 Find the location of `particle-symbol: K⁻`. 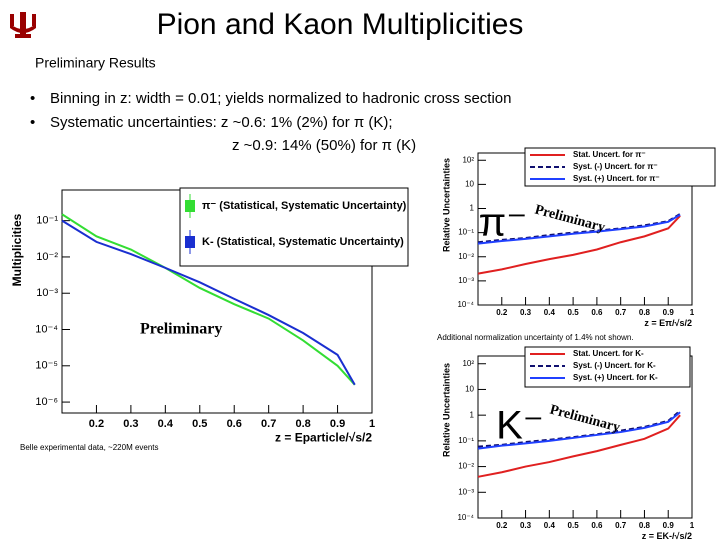

particle-symbol: K⁻ is located at coordinates (520, 426).